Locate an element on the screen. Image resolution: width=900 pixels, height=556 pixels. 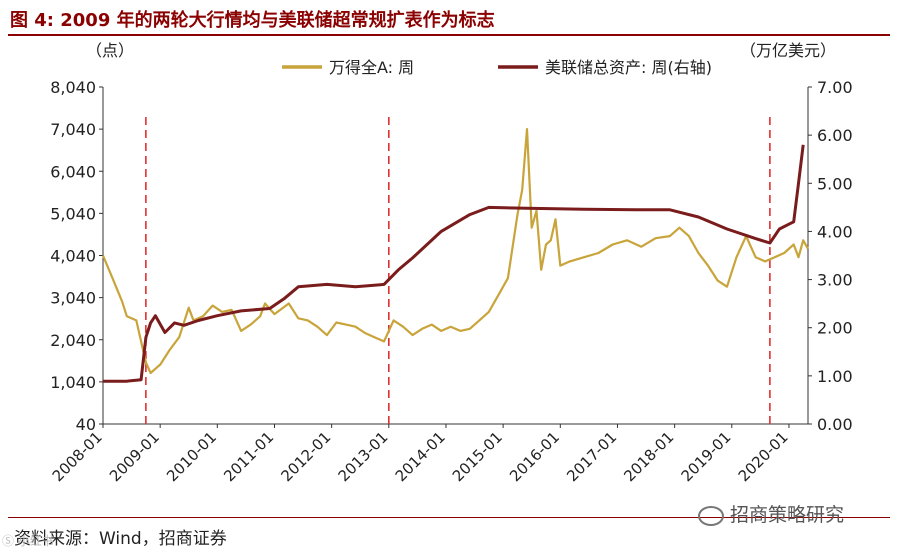
left-tick-label: 3,040 is located at coordinates (73, 298).